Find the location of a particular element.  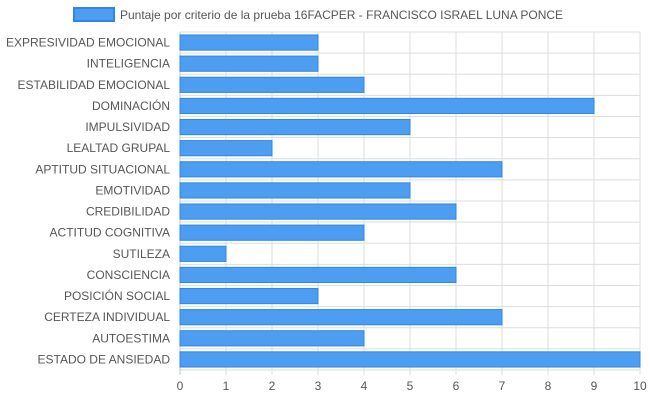

category-label: INTELIGENCIA is located at coordinates (128, 64).